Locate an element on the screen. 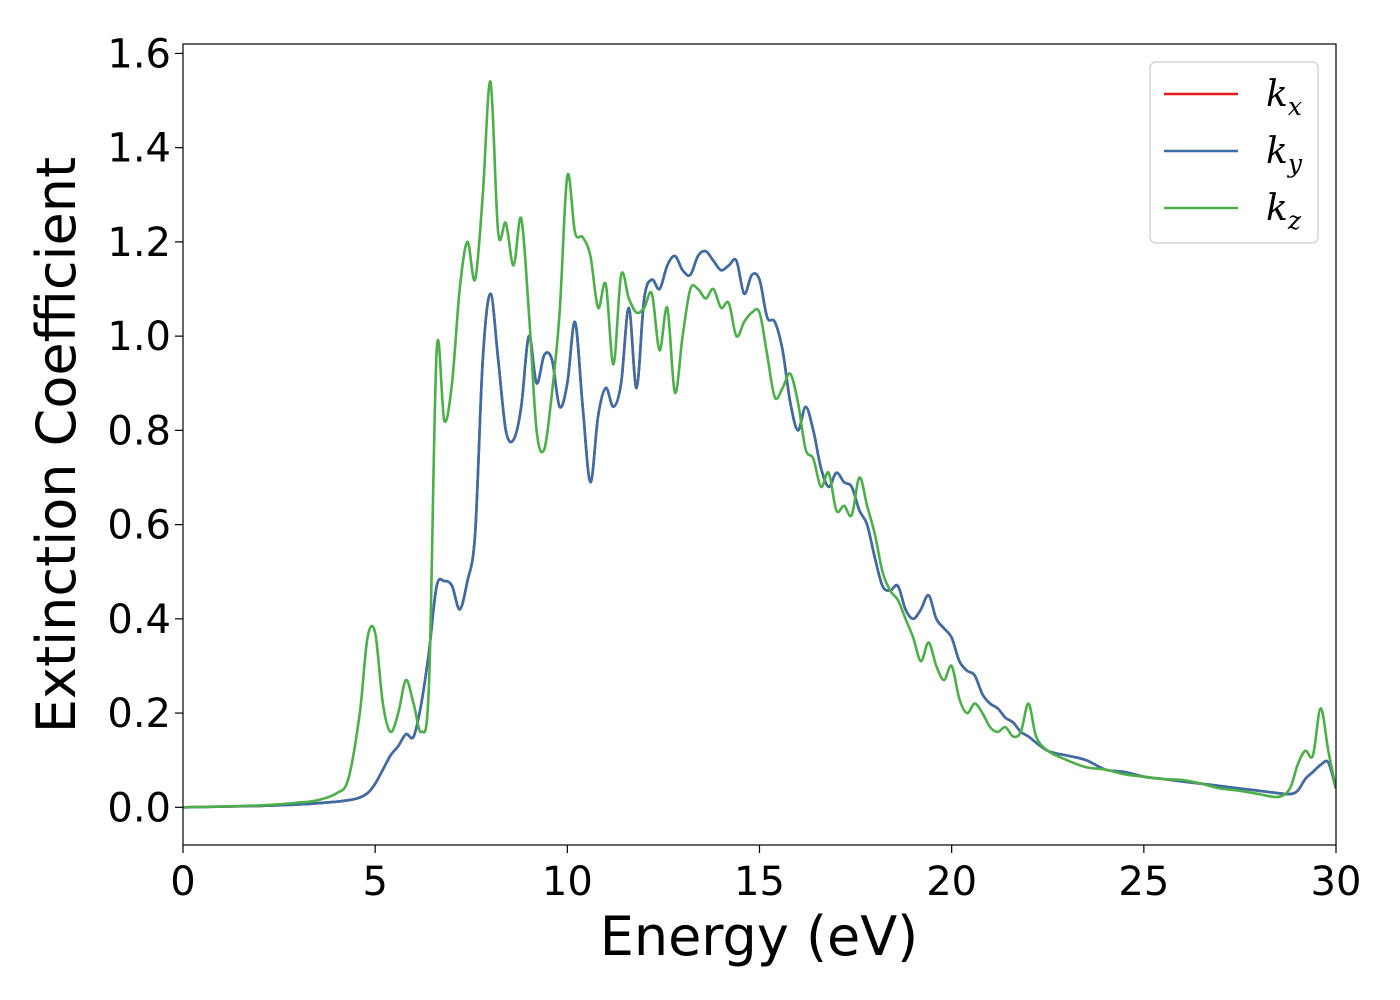 Image resolution: width=1400 pixels, height=1000 pixels. x-axis-title: Energy (eV) is located at coordinates (759, 936).